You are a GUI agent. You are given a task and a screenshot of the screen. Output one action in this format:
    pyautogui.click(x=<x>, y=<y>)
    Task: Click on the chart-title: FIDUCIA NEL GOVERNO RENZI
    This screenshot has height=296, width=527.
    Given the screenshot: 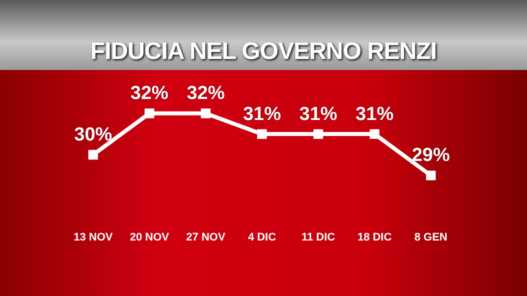 What is the action you would take?
    pyautogui.click(x=263, y=52)
    